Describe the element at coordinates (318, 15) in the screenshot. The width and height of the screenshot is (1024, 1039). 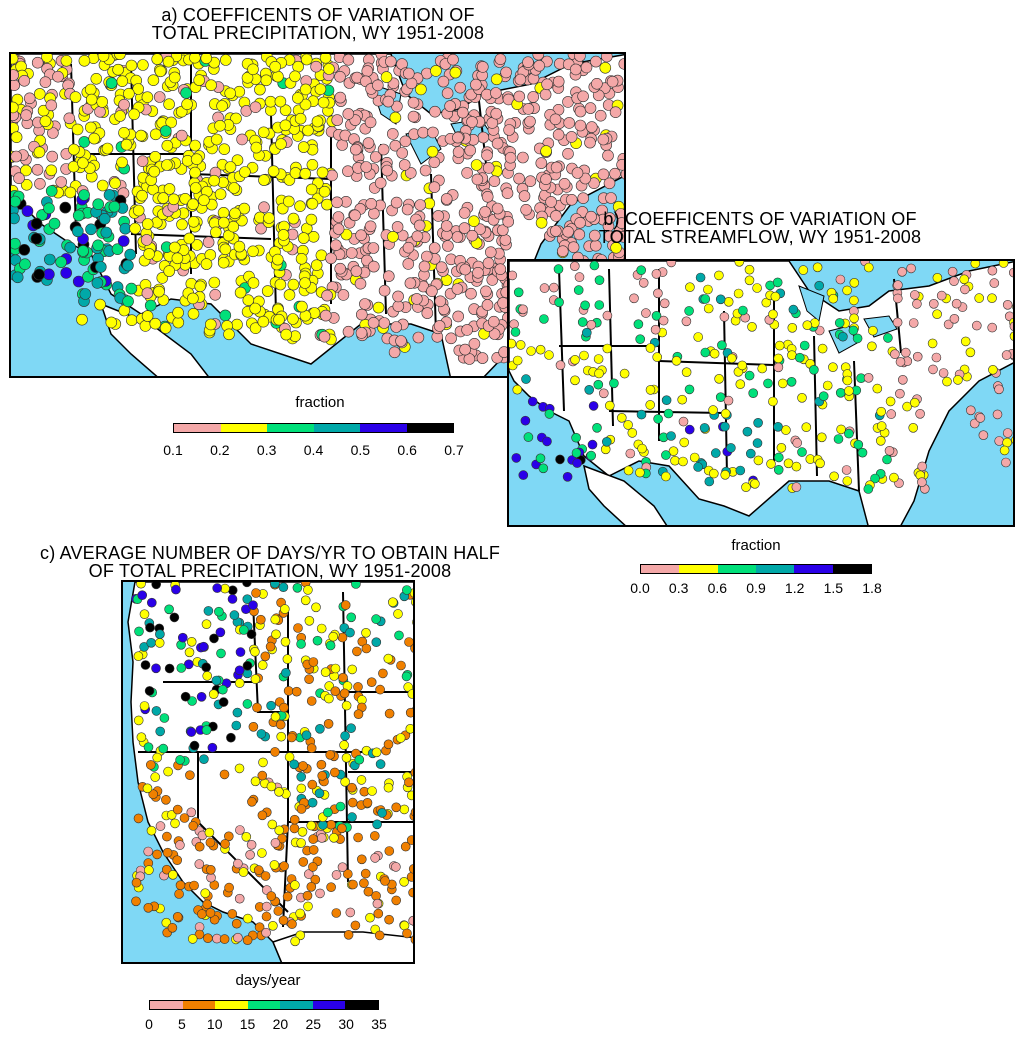
I see `panel-a-title-line1: a) COEFFICENTS OF VARIATION OF` at that location.